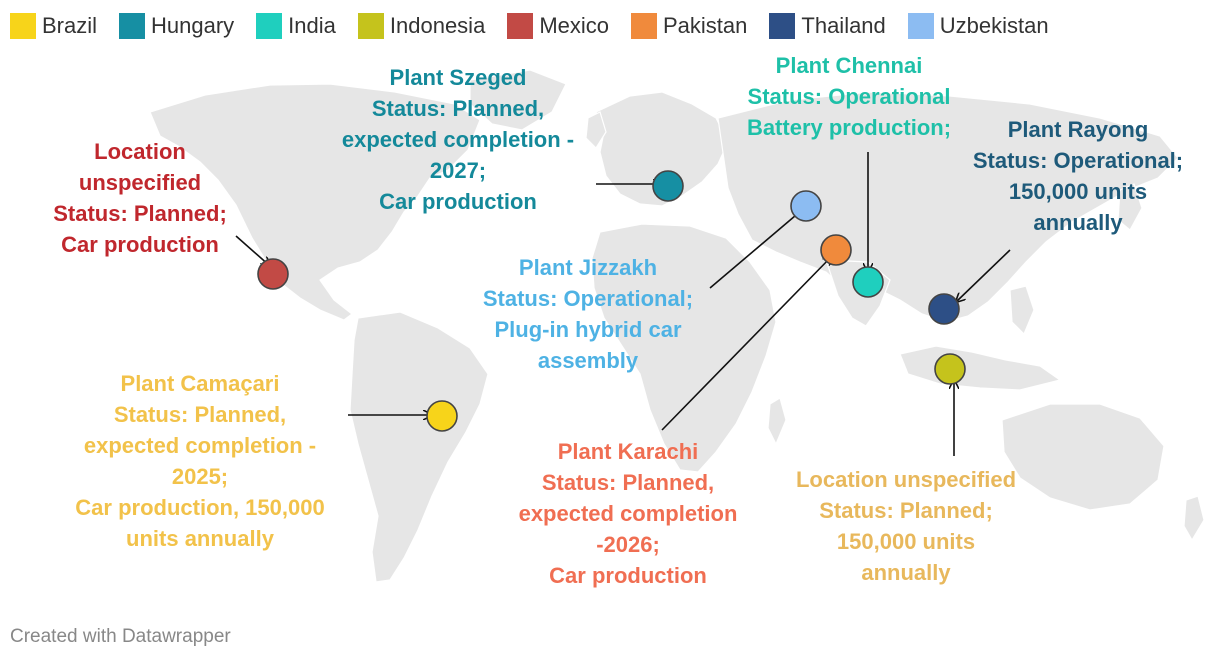 The image size is (1220, 664). I want to click on marker-hungary, so click(668, 186).